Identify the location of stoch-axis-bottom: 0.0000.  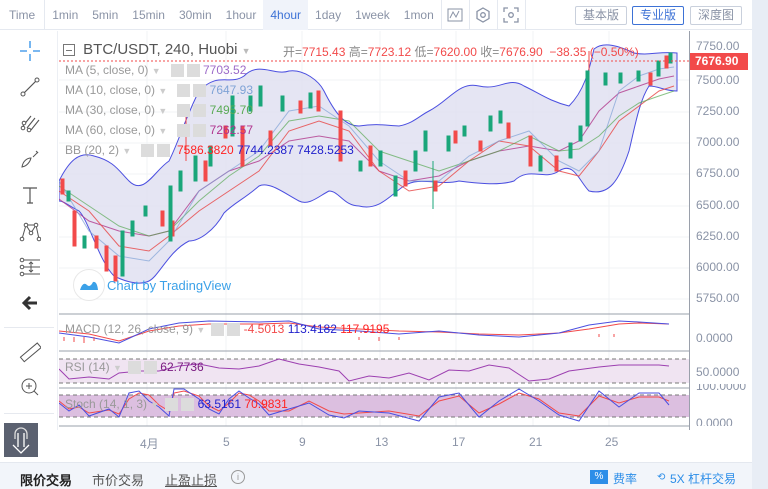
(714, 421).